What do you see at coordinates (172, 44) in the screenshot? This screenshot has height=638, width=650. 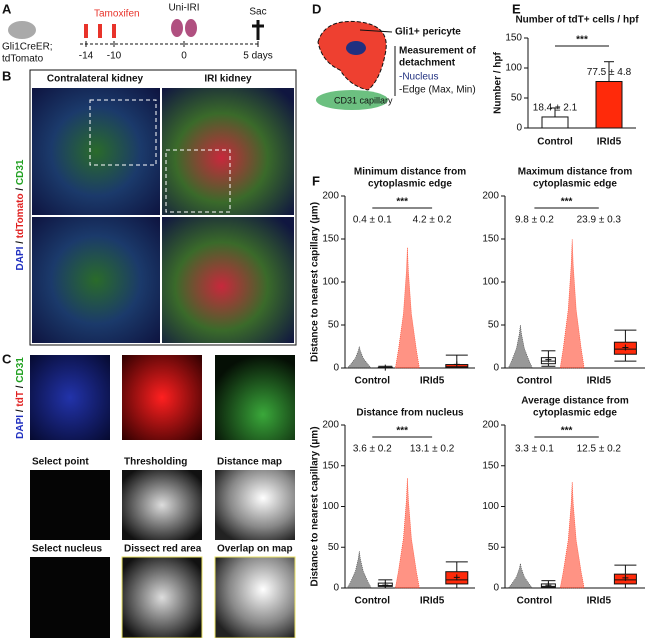 I see `timeline-ticks` at bounding box center [172, 44].